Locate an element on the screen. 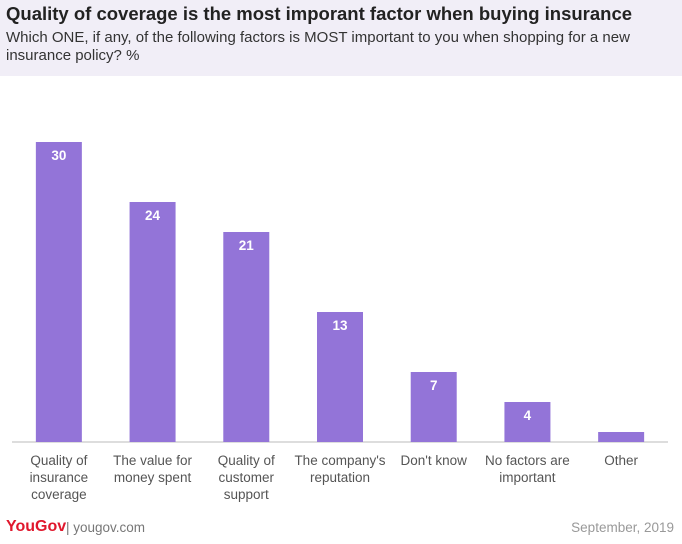  x-tick-label: Quality of customer support is located at coordinates (246, 477).